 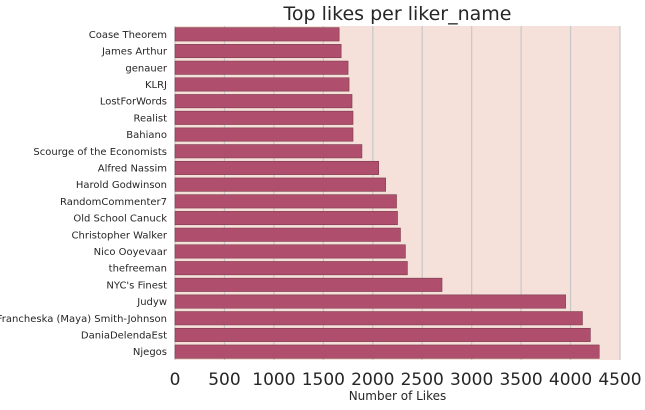 I want to click on category-label: Alfred Nassim, so click(x=132, y=168).